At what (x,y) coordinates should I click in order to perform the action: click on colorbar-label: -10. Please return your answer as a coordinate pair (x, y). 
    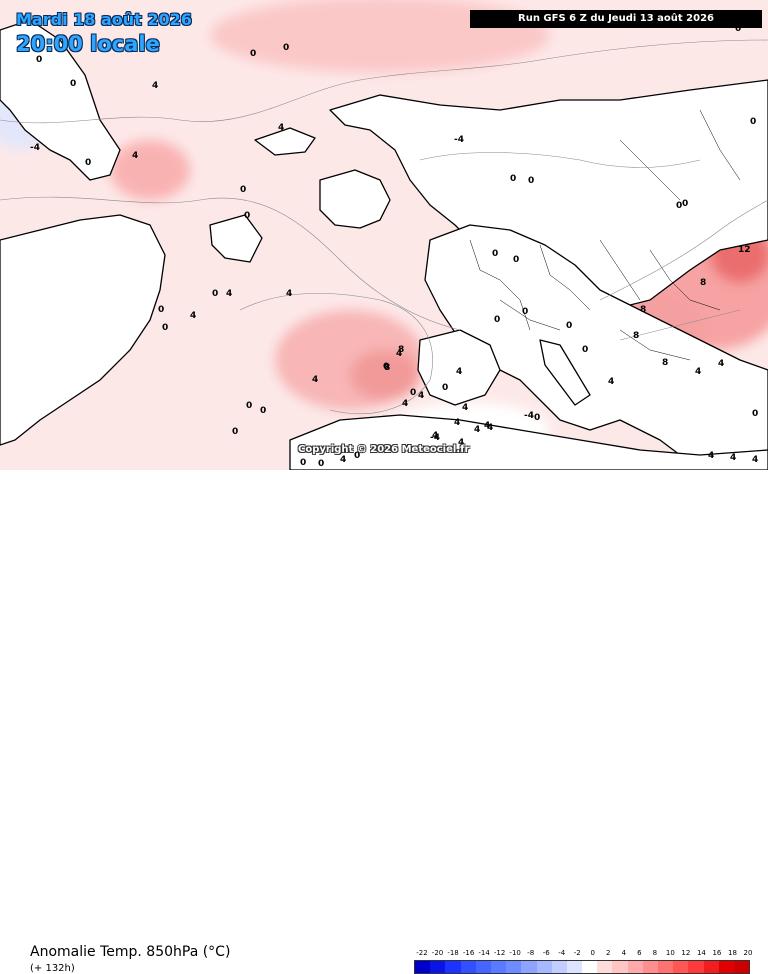
    Looking at the image, I should click on (515, 953).